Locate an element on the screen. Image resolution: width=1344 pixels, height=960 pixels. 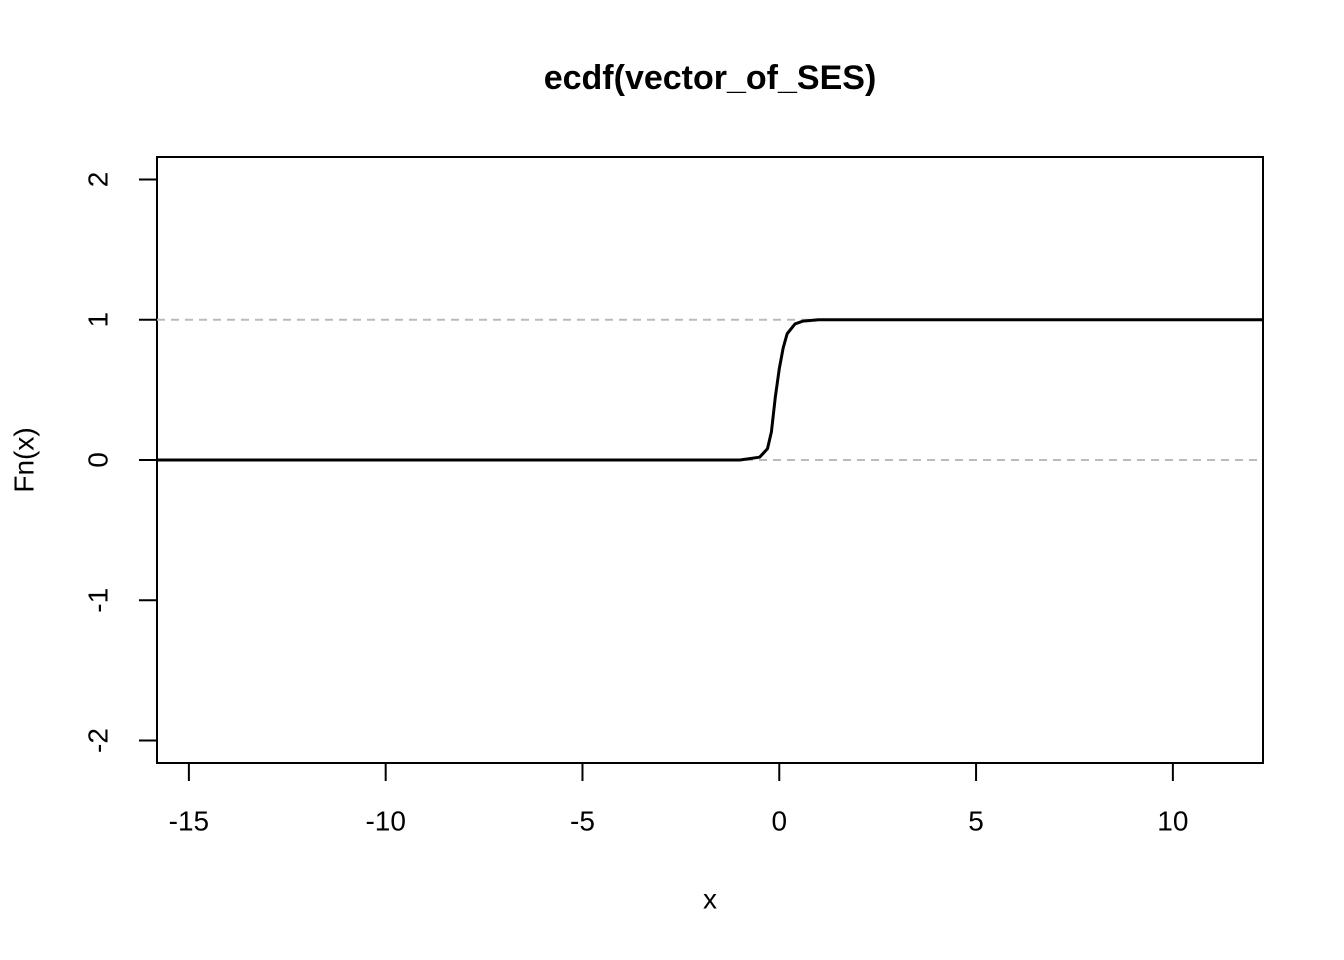
x-tick-label: 10 is located at coordinates (1172, 820).